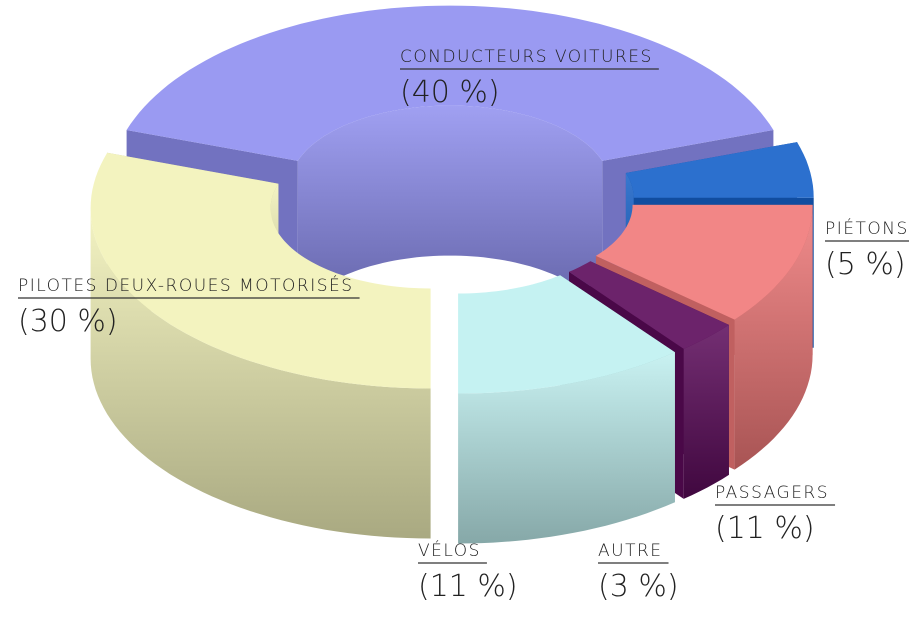 The image size is (909, 617). I want to click on value-label: (3 %), so click(638, 586).